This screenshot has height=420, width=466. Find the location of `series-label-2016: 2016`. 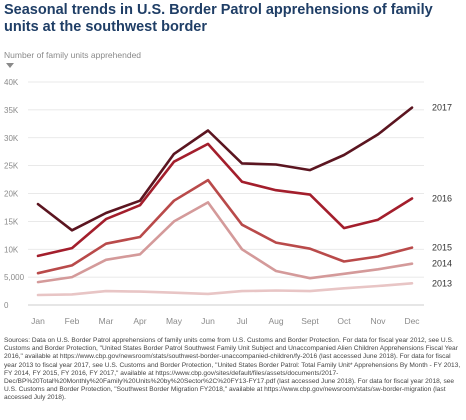

series-label-2016: 2016 is located at coordinates (442, 199).